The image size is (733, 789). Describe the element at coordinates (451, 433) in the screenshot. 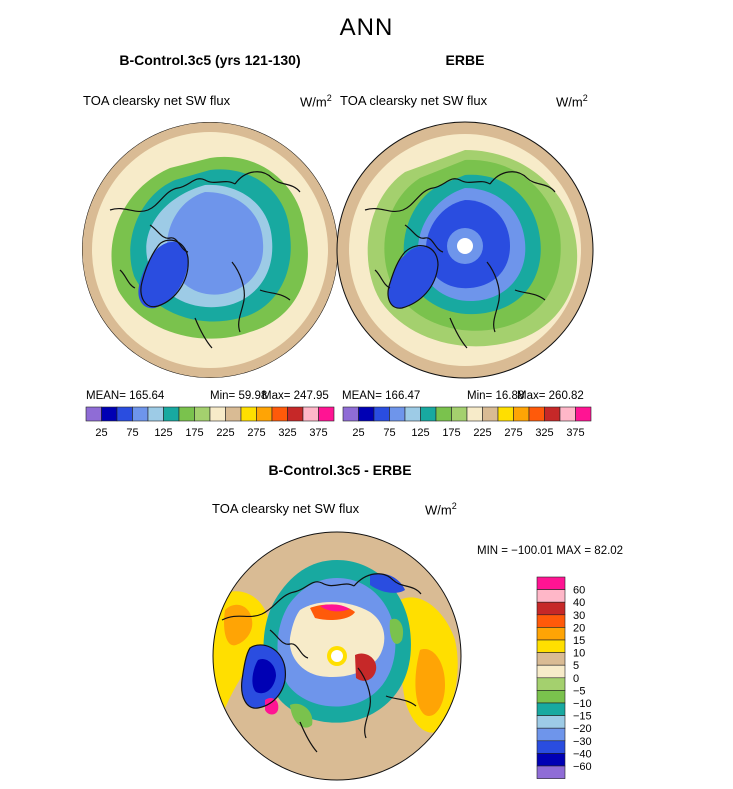

I see `panel2-colorbar-tick-label: 175` at that location.